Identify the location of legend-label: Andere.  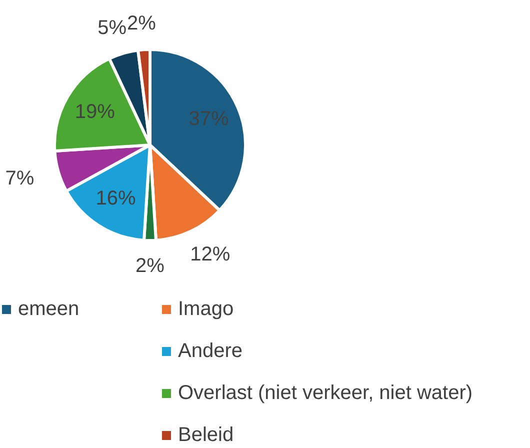
(210, 351).